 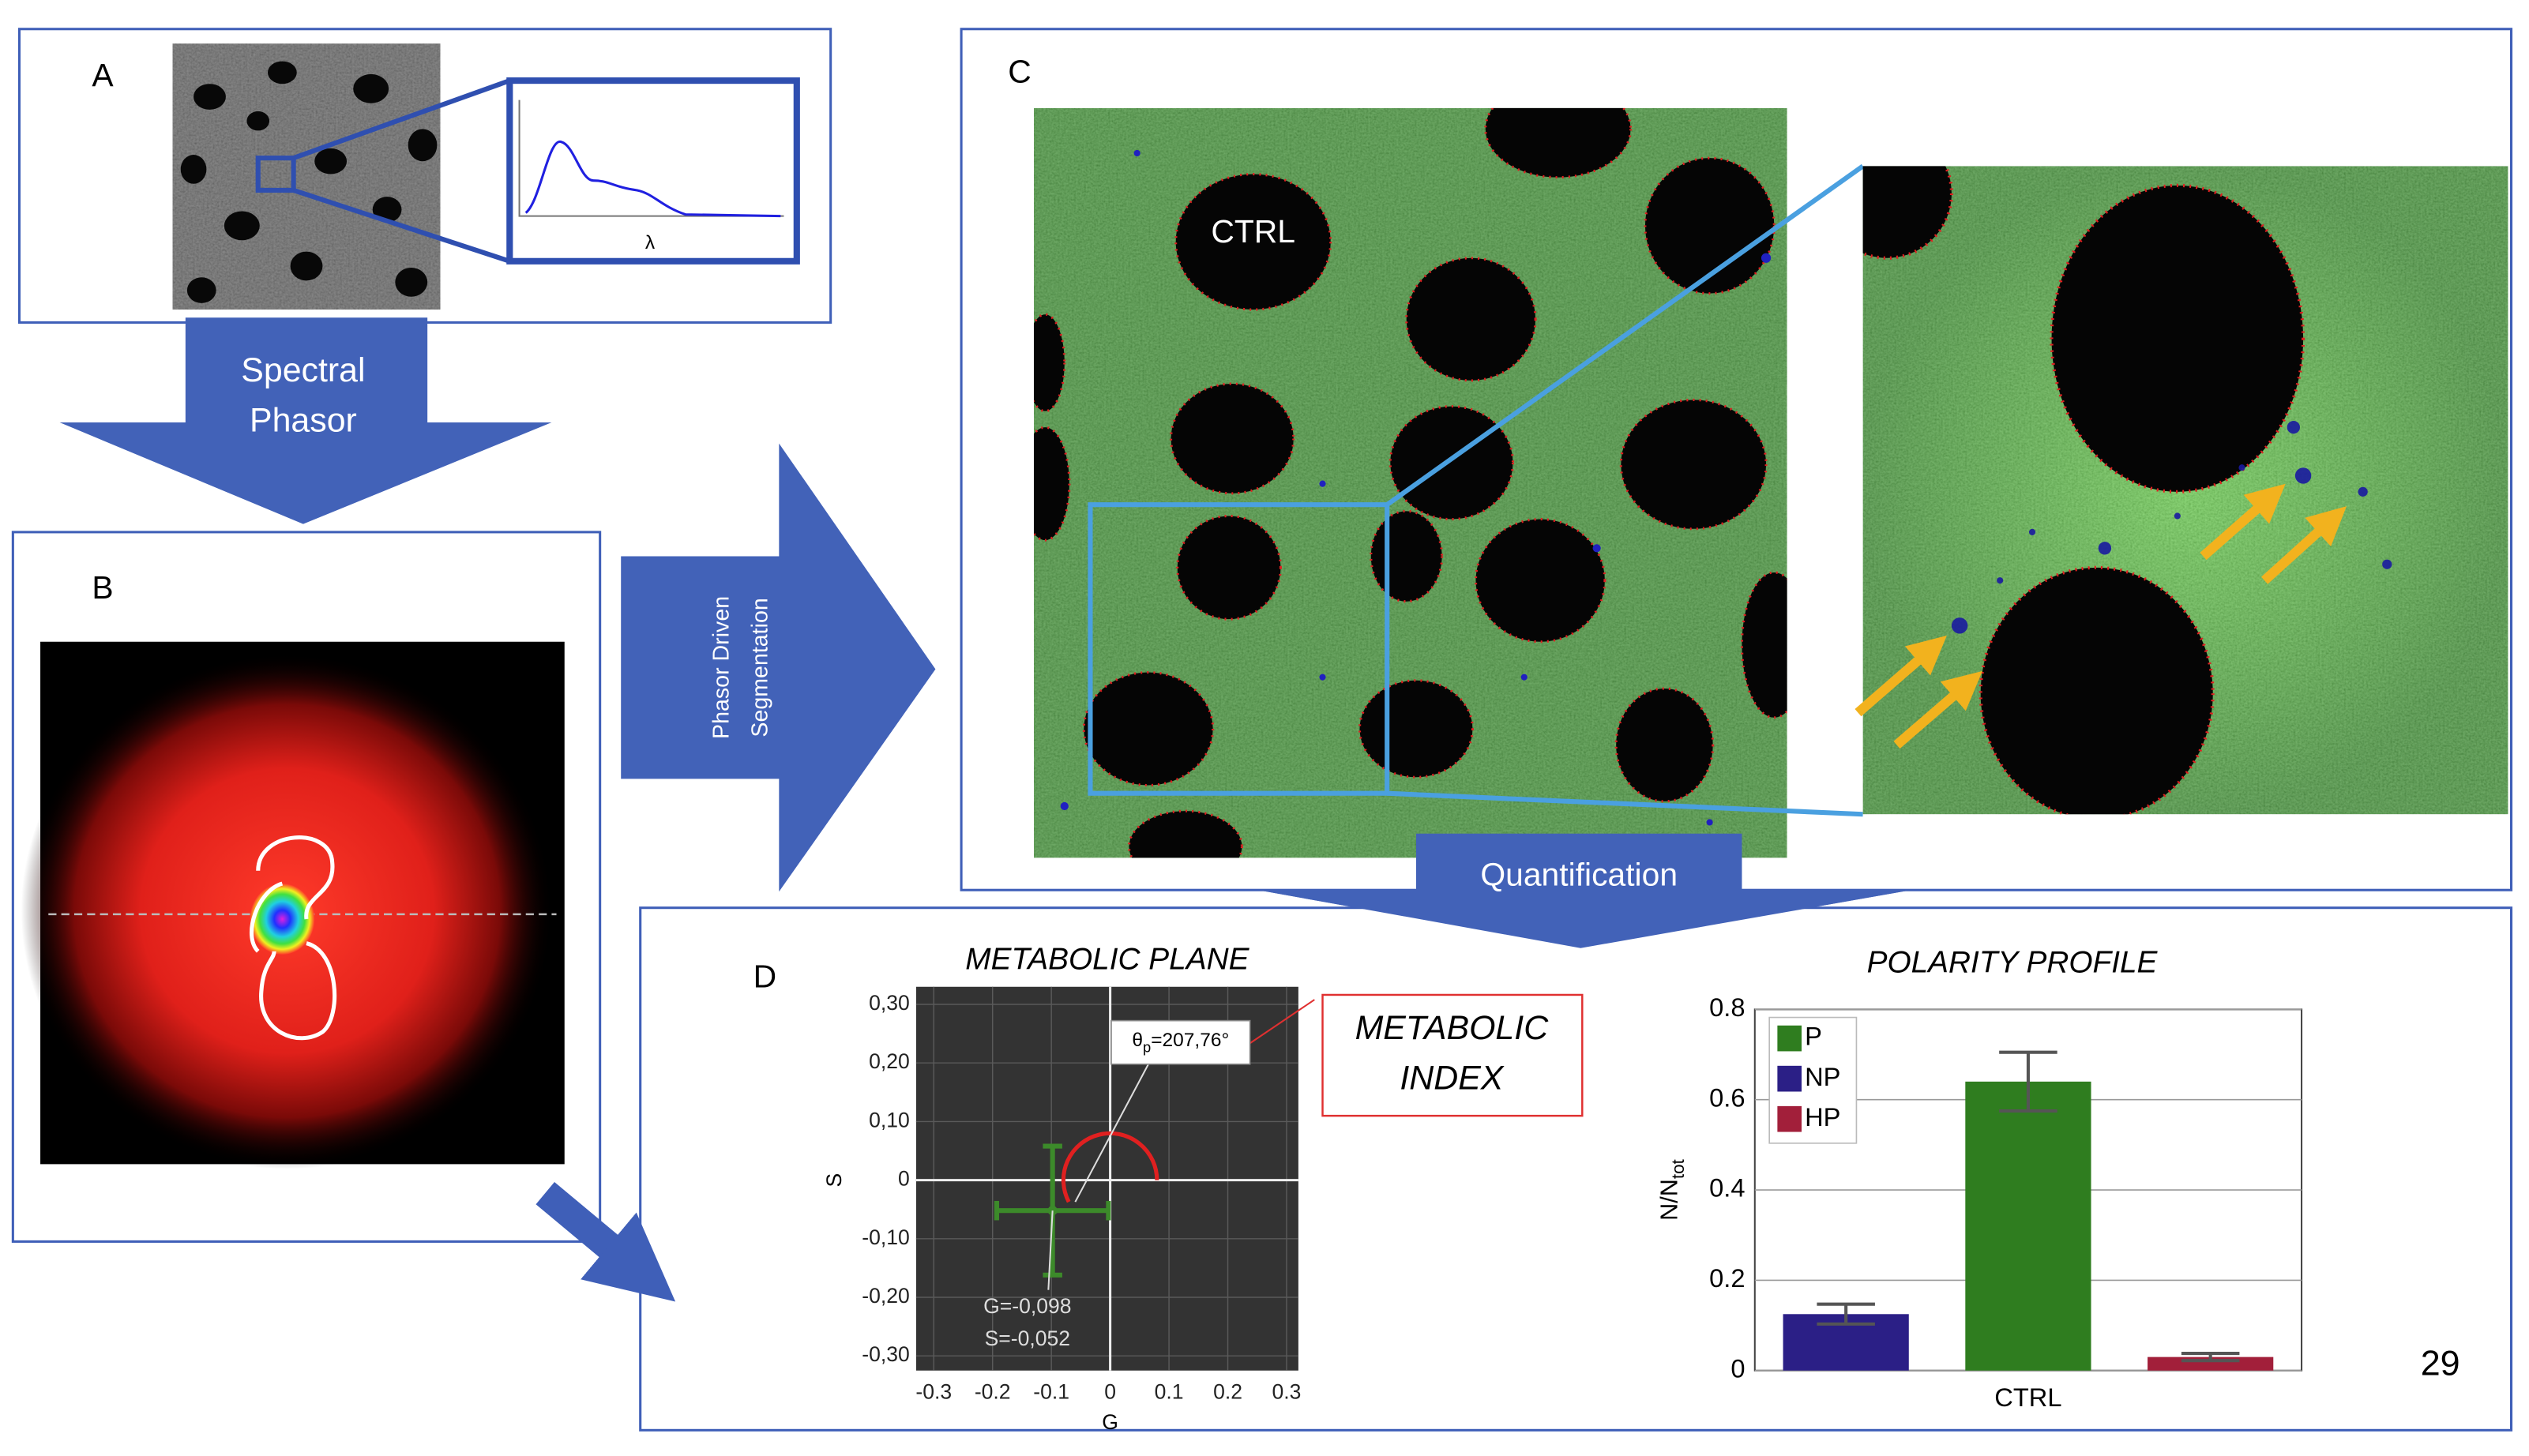 I want to click on y-tick-label: 0.2, so click(x=1727, y=1278).